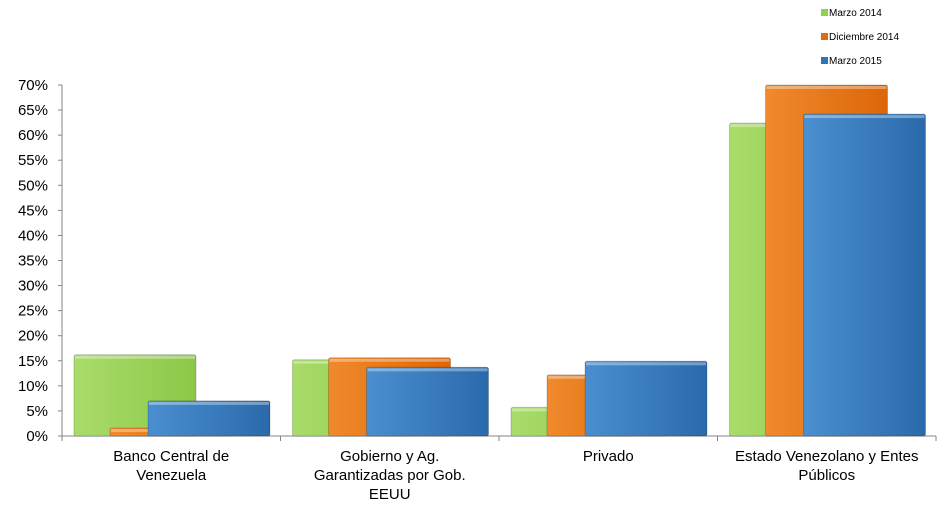 The width and height of the screenshot is (946, 510). Describe the element at coordinates (33, 311) in the screenshot. I see `y-tick-label: 25%` at that location.